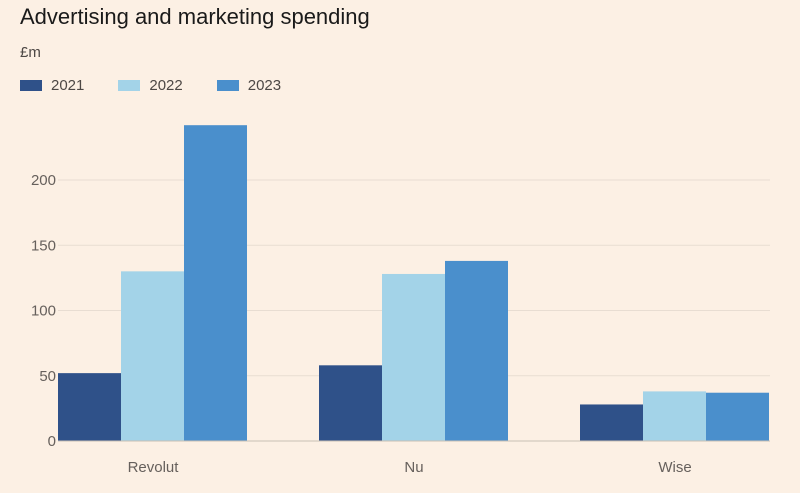  I want to click on y-tick-label-150: 150, so click(43, 245).